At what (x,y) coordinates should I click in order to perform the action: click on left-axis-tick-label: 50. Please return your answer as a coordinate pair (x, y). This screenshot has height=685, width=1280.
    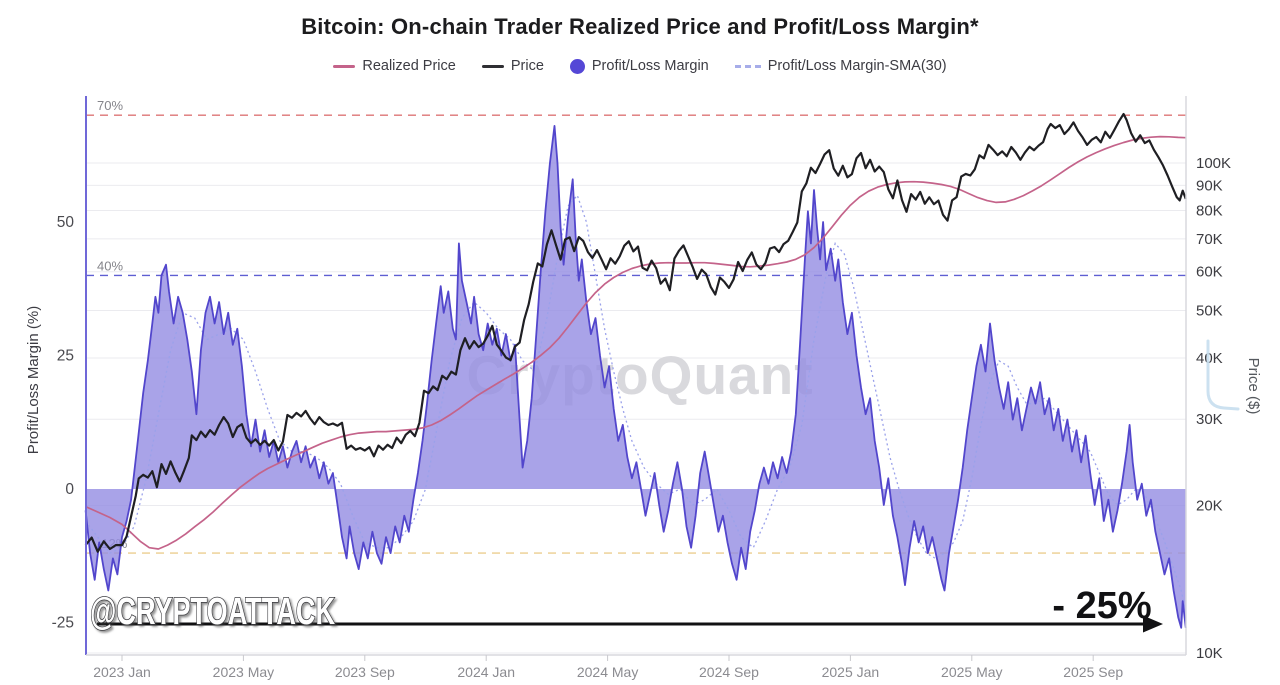
    Looking at the image, I should click on (66, 222).